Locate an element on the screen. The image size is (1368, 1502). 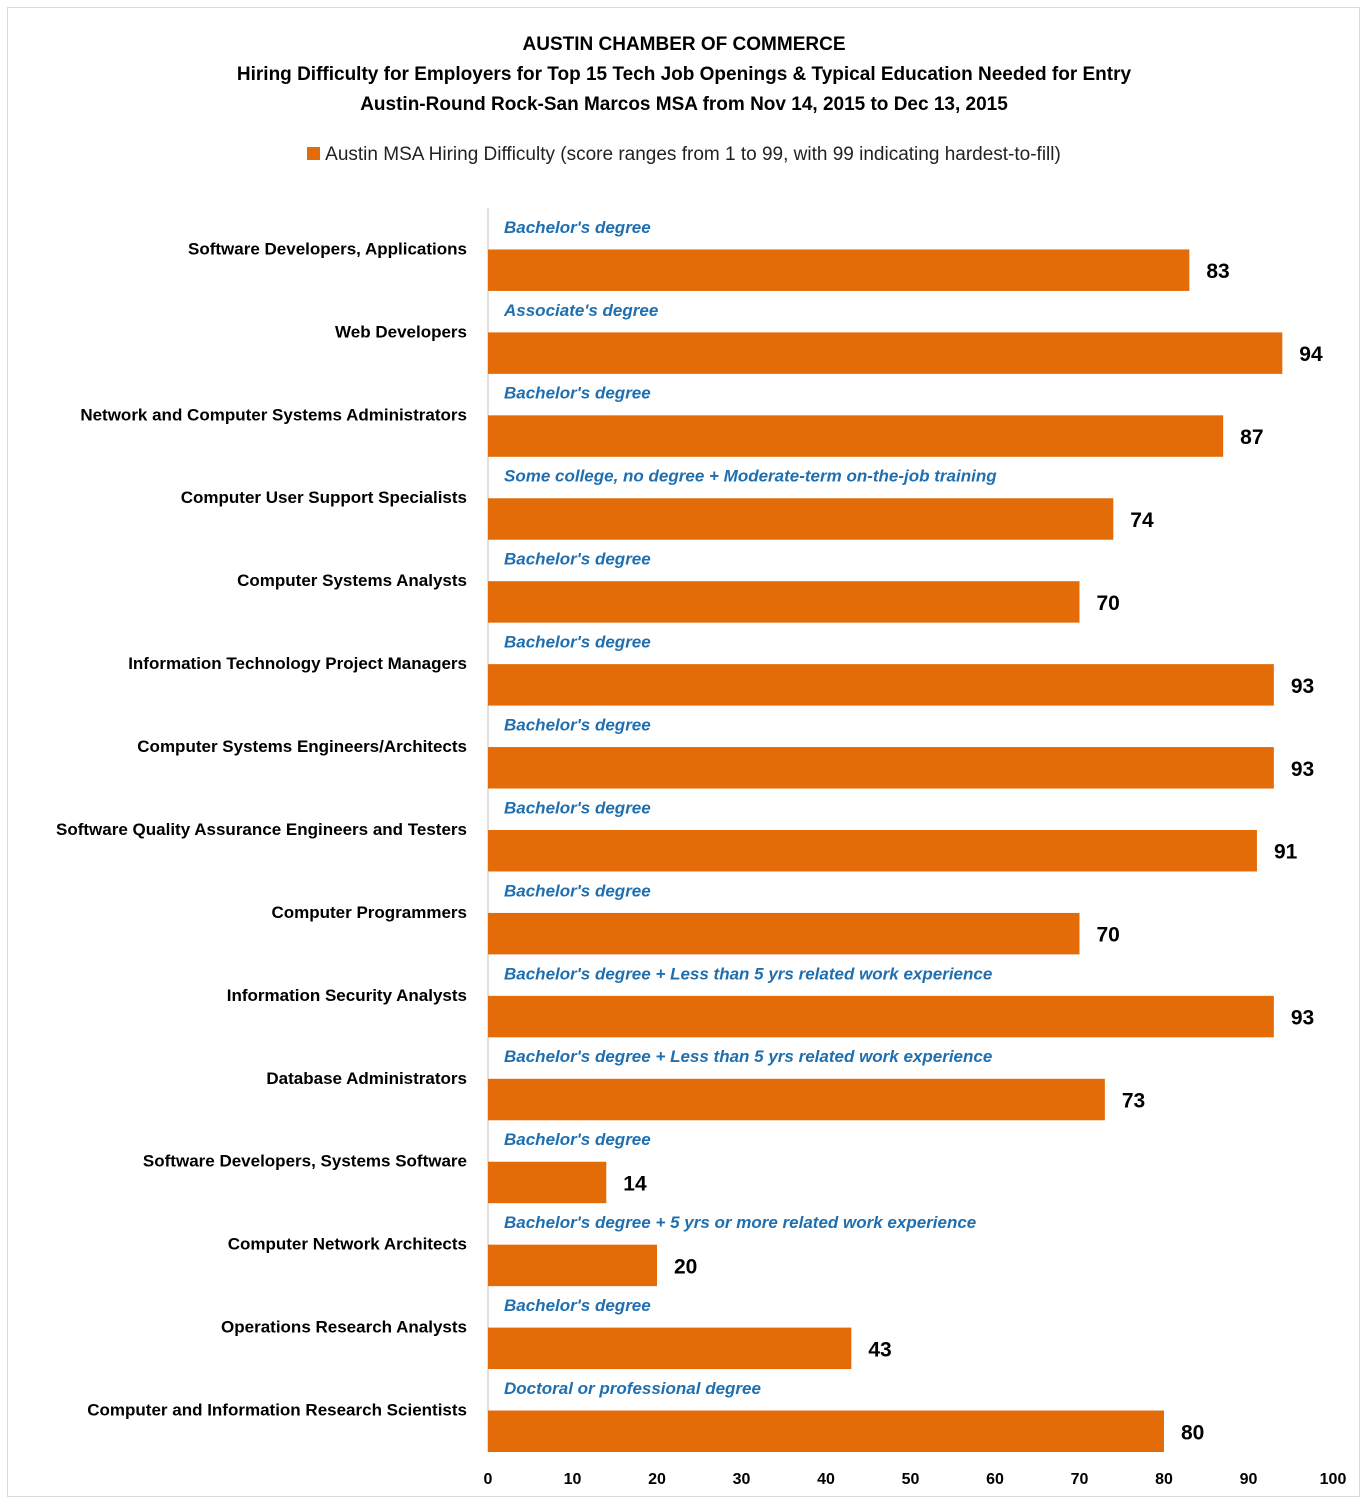
category-label: Software Developers, Applications is located at coordinates (327, 248).